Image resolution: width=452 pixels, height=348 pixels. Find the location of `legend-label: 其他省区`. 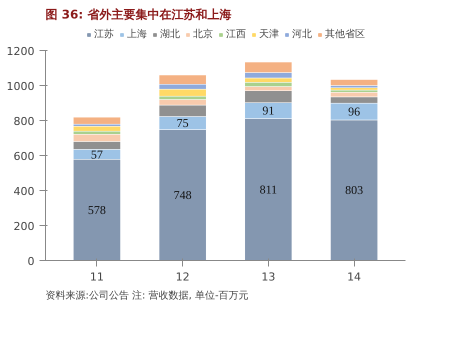

legend-label: 其他省区 is located at coordinates (345, 34).